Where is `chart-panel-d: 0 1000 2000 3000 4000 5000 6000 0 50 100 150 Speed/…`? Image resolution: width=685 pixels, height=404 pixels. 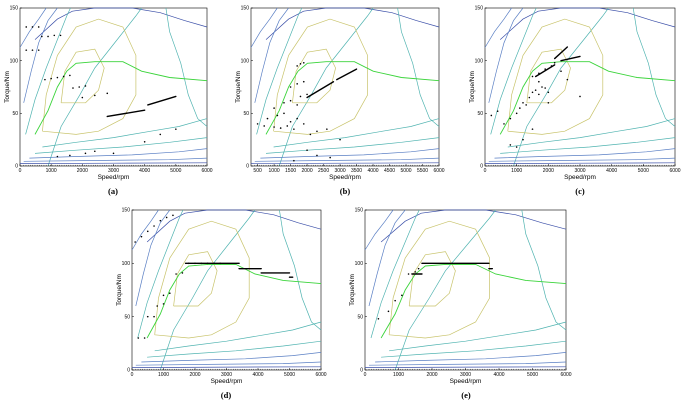
chart-panel-d: 0 1000 2000 3000 4000 5000 6000 0 50 100 150 Speed/… is located at coordinates (221, 304).